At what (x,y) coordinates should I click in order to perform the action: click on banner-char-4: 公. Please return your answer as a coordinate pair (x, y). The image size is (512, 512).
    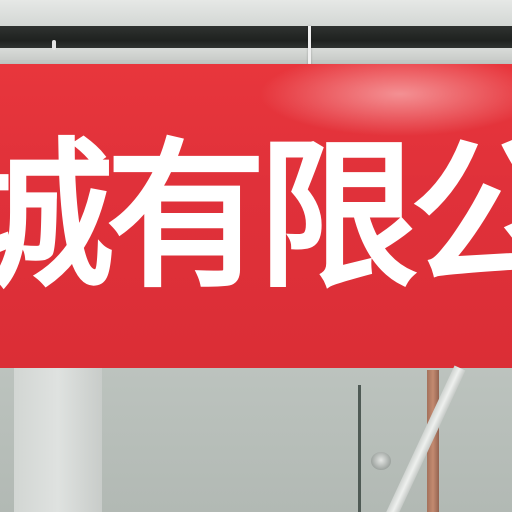
    Looking at the image, I should click on (461, 216).